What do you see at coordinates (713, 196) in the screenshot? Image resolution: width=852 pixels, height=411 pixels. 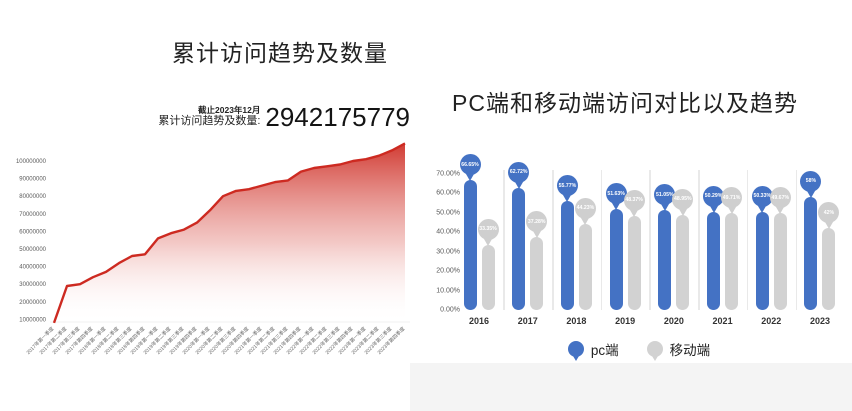 I see `pc-value-label: 50.29%` at bounding box center [713, 196].